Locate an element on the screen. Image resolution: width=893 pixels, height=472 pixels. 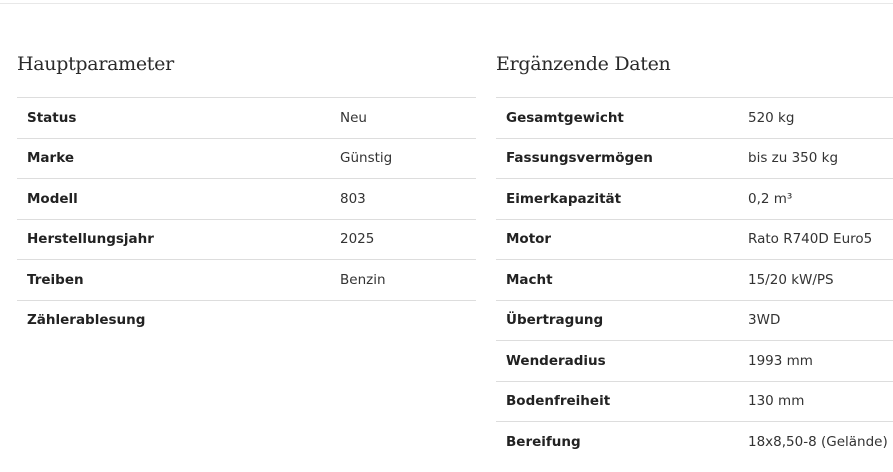
row-label: Motor is located at coordinates (617, 239).